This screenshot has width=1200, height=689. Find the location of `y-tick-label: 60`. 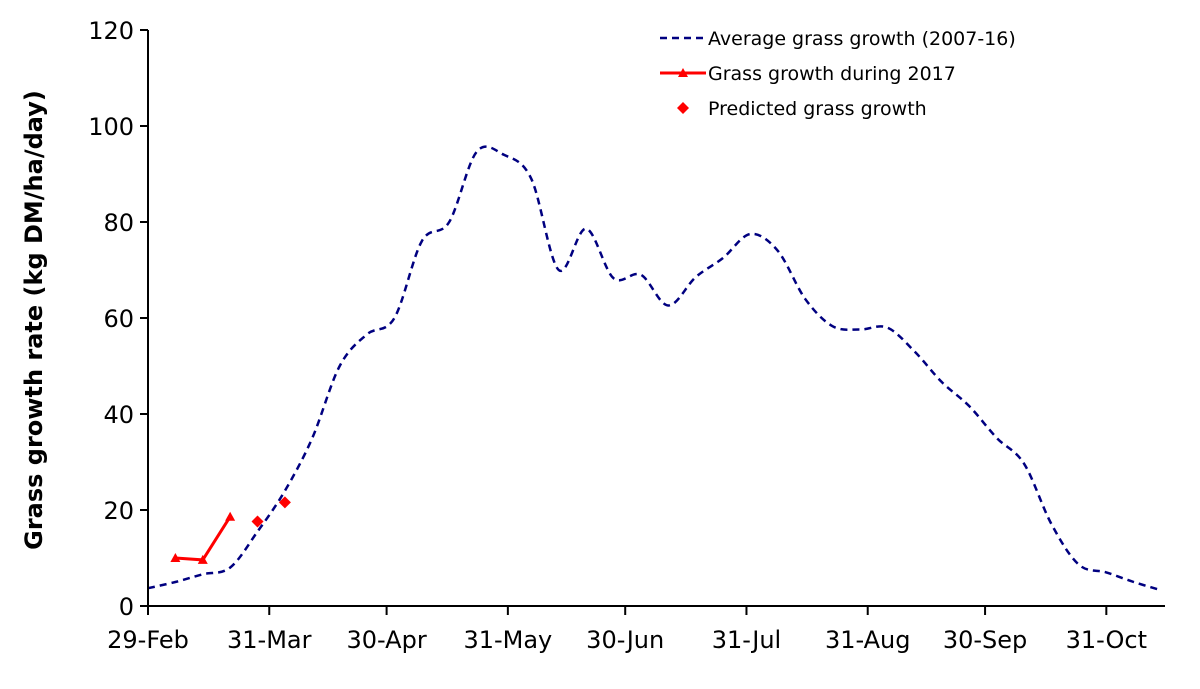

y-tick-label: 60 is located at coordinates (118, 319).